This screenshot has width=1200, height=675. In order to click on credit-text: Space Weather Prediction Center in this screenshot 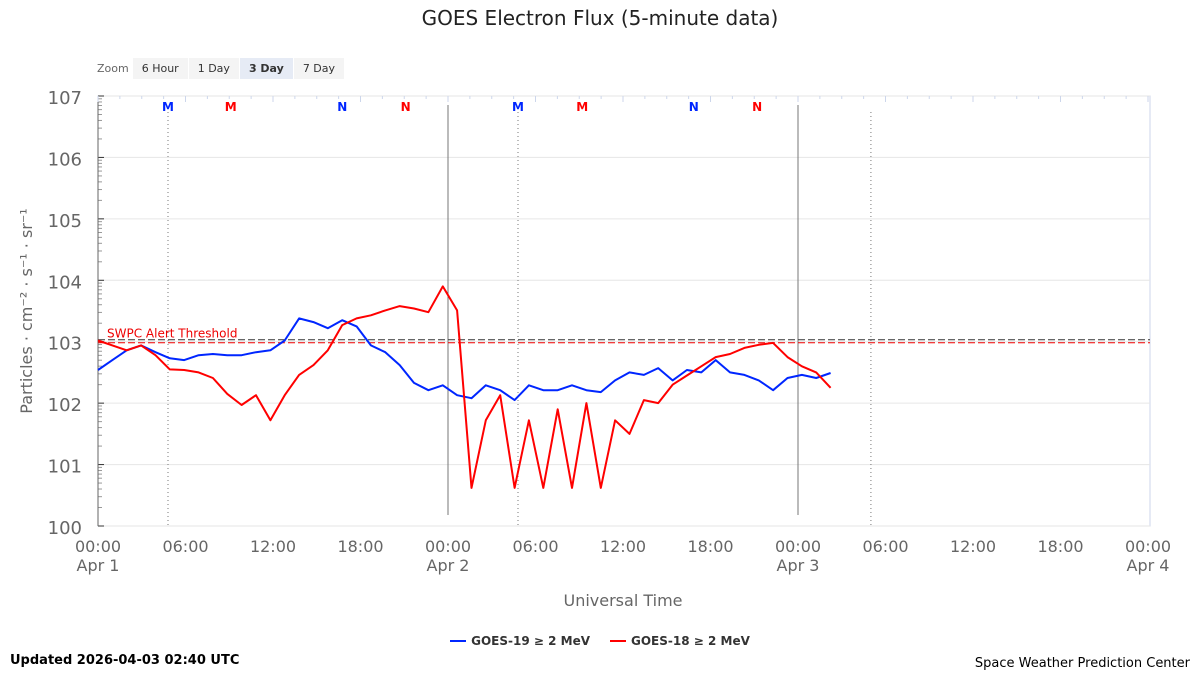, I will do `click(1082, 663)`.